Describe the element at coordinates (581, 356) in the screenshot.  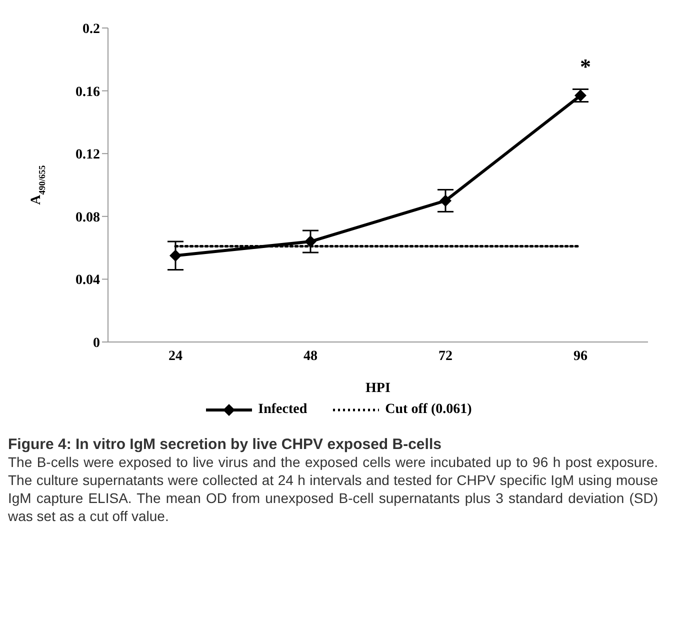
I see `x-tick-label: 96` at that location.